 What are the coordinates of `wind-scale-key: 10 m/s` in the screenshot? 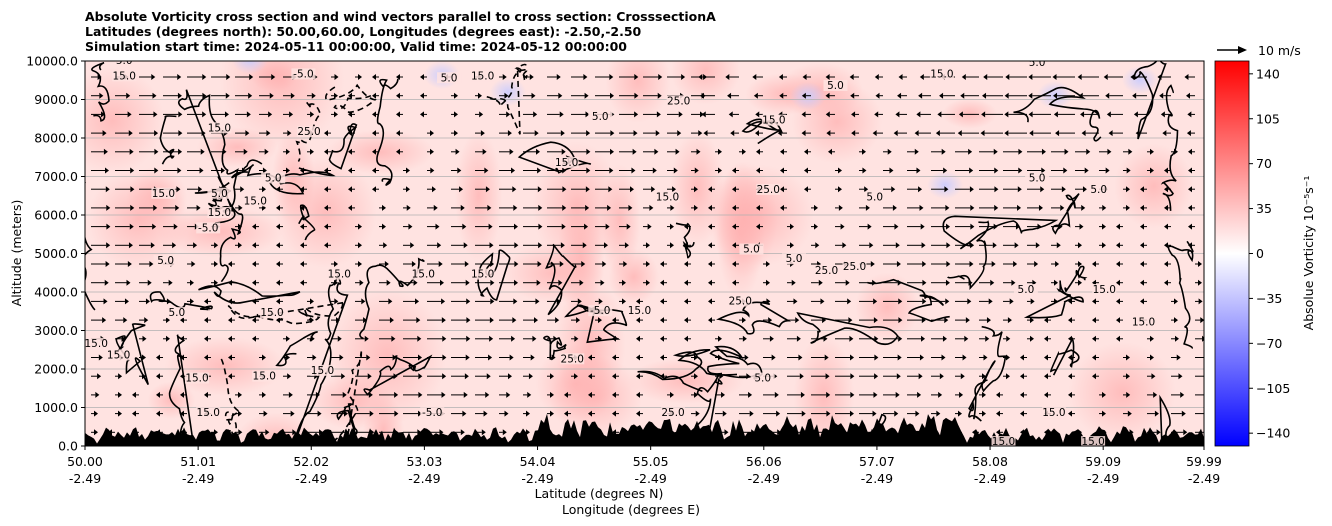 It's located at (1259, 50).